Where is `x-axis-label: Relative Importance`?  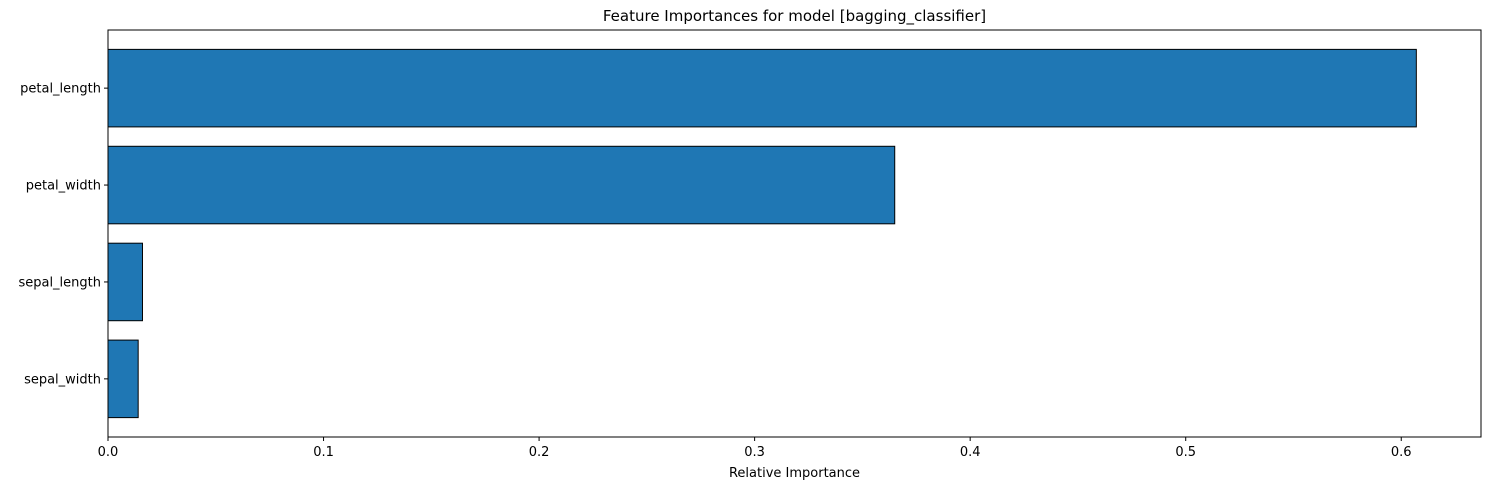 x-axis-label: Relative Importance is located at coordinates (794, 473).